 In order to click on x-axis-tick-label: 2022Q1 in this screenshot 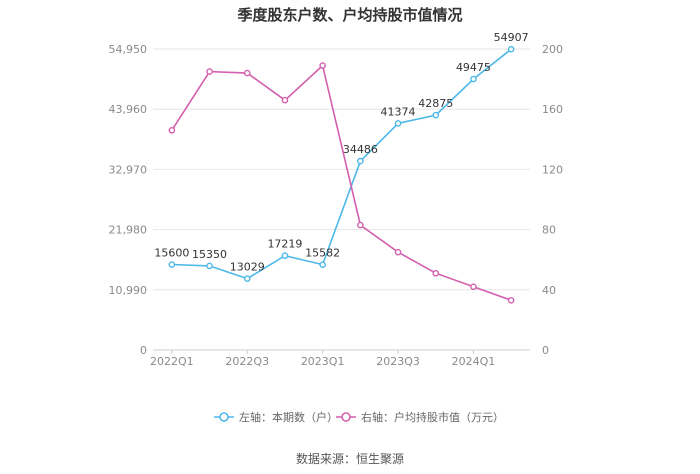, I will do `click(172, 361)`.